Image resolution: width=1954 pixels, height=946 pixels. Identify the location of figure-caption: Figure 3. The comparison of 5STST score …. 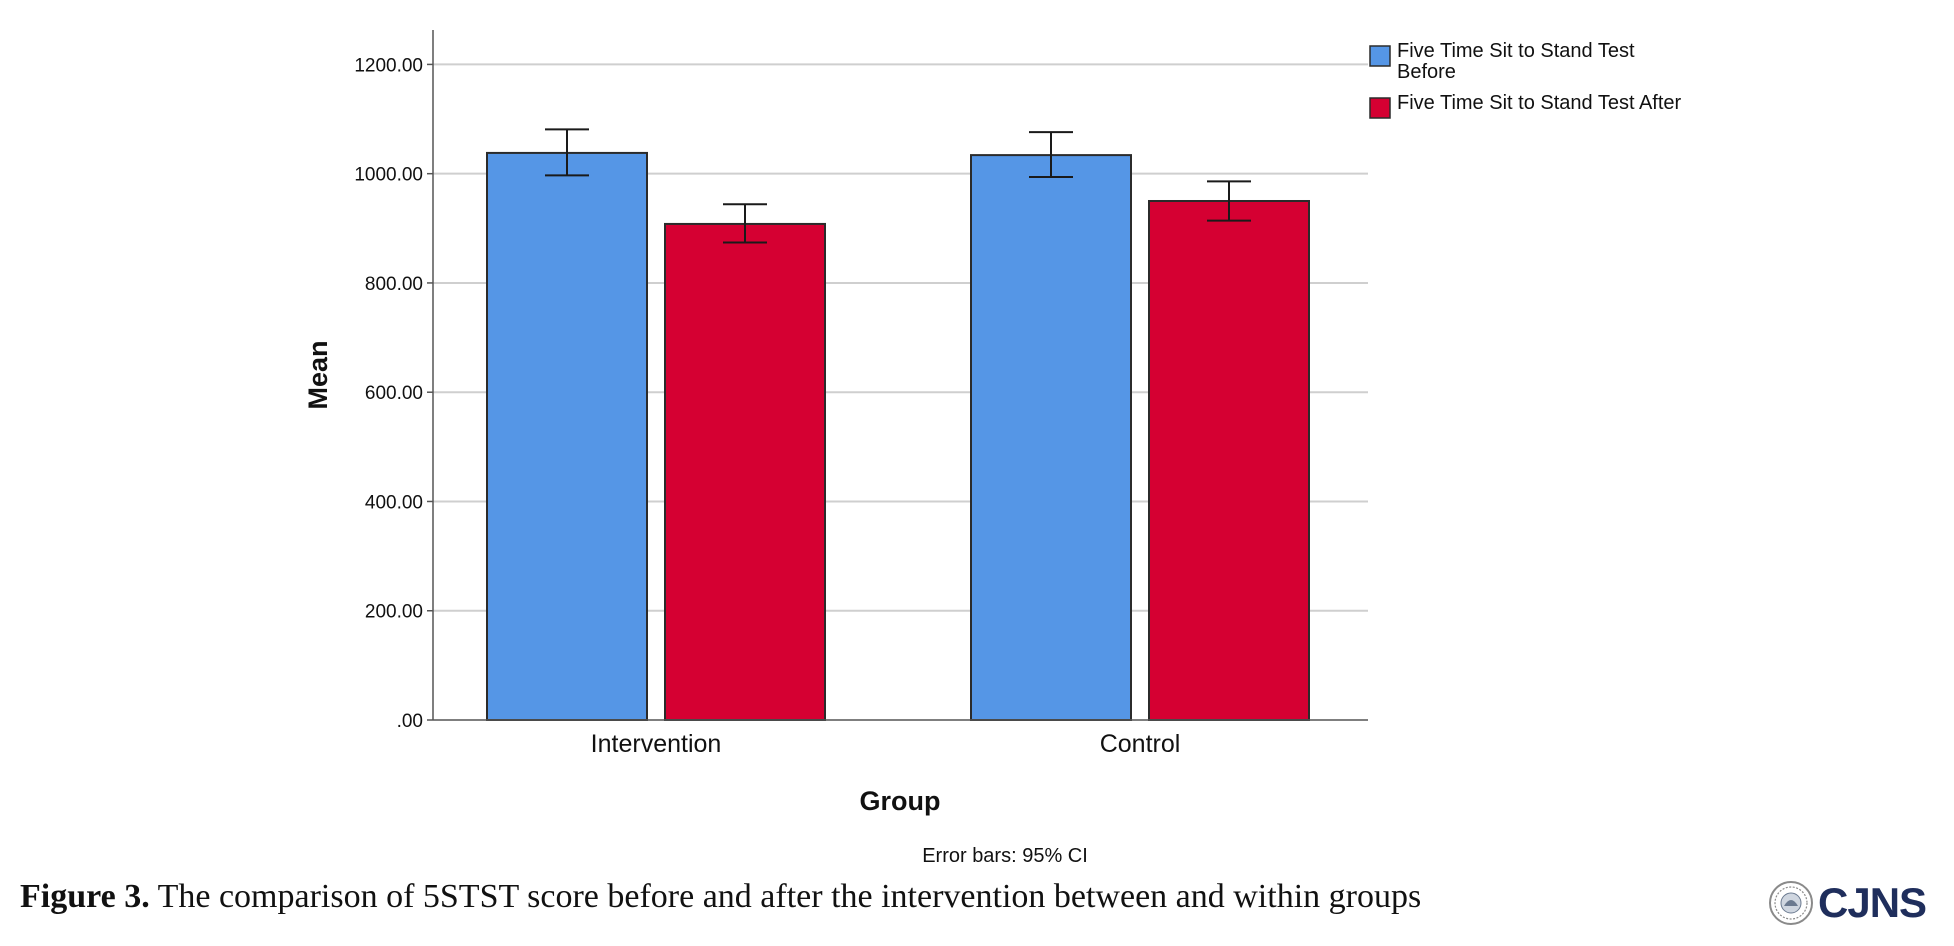
(720, 897).